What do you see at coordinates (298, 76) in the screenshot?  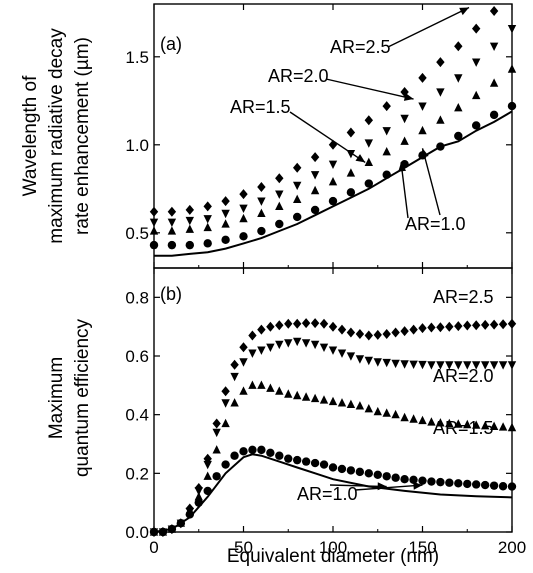 I see `panel-a-annotation-ar-2-0: AR=2.0` at bounding box center [298, 76].